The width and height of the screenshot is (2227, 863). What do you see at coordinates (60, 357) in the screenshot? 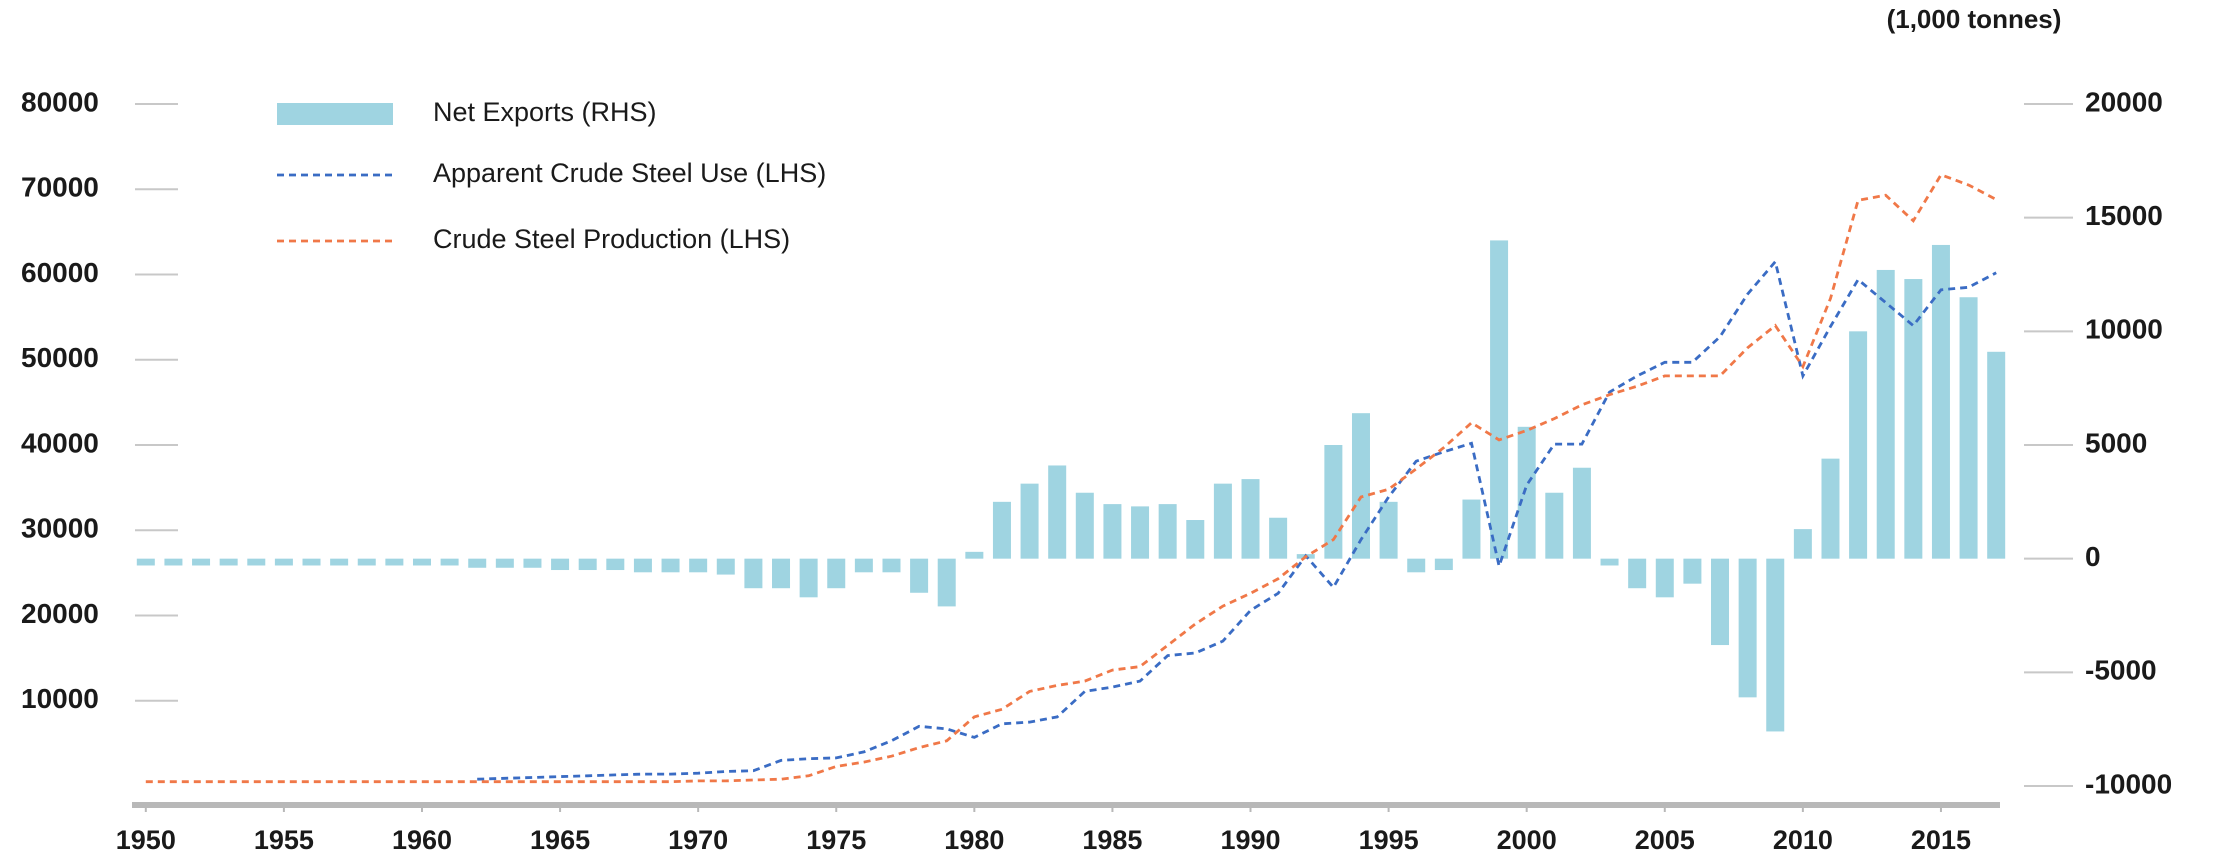
I see `y-tick-label: 50000` at bounding box center [60, 357].